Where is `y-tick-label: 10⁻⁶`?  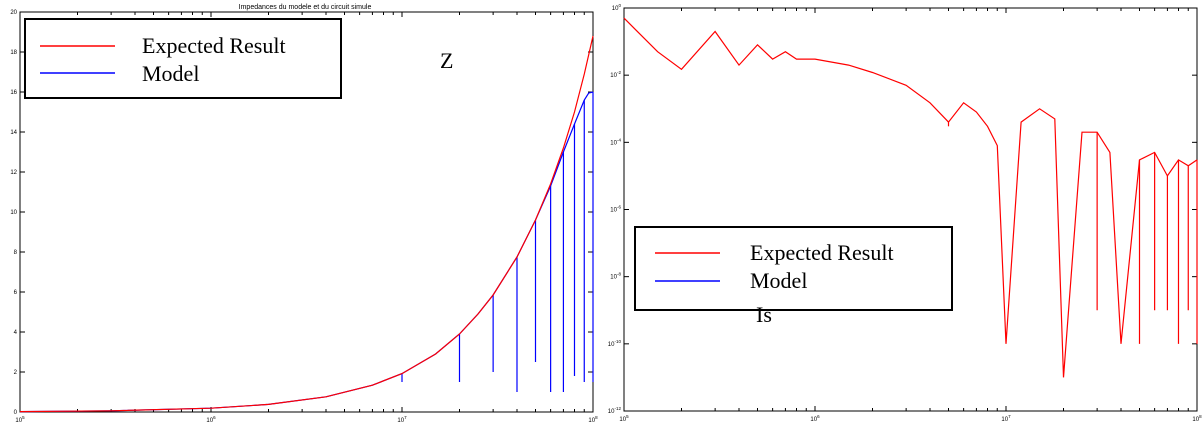
y-tick-label: 10⁻⁶ is located at coordinates (615, 209).